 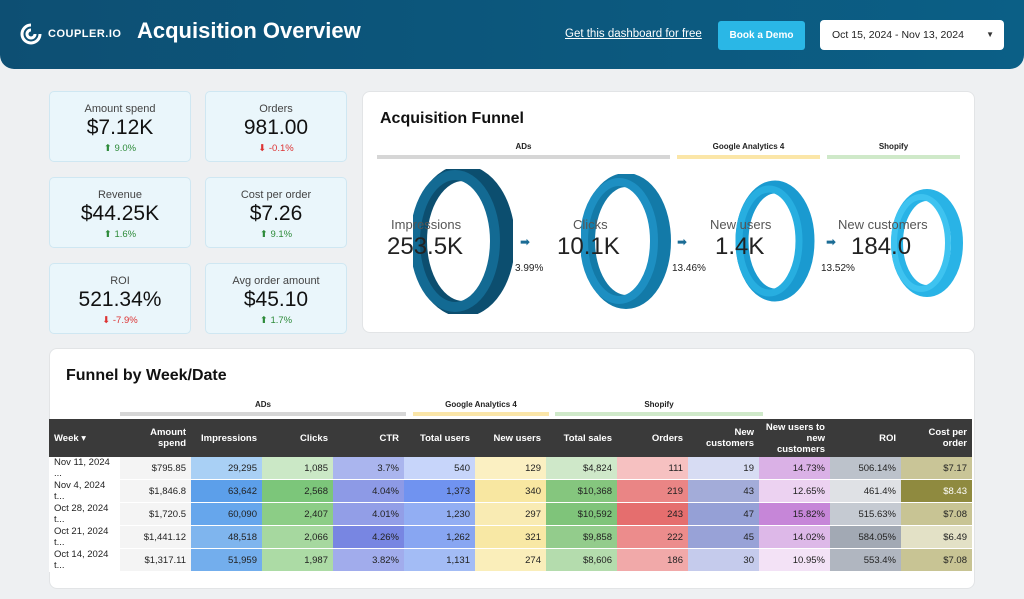 I want to click on kpi-label: Cost per order, so click(x=276, y=195).